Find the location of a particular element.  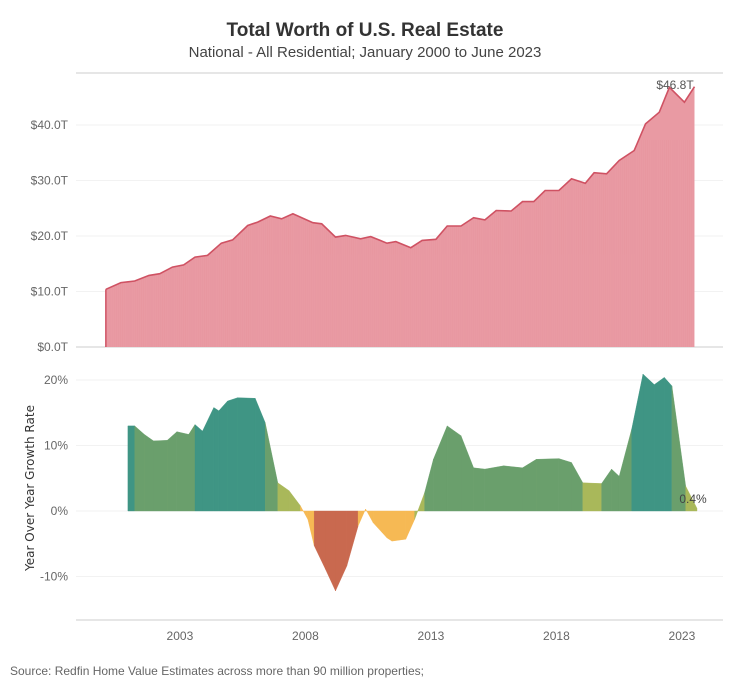

y-tick-label: -10% is located at coordinates (54, 577).